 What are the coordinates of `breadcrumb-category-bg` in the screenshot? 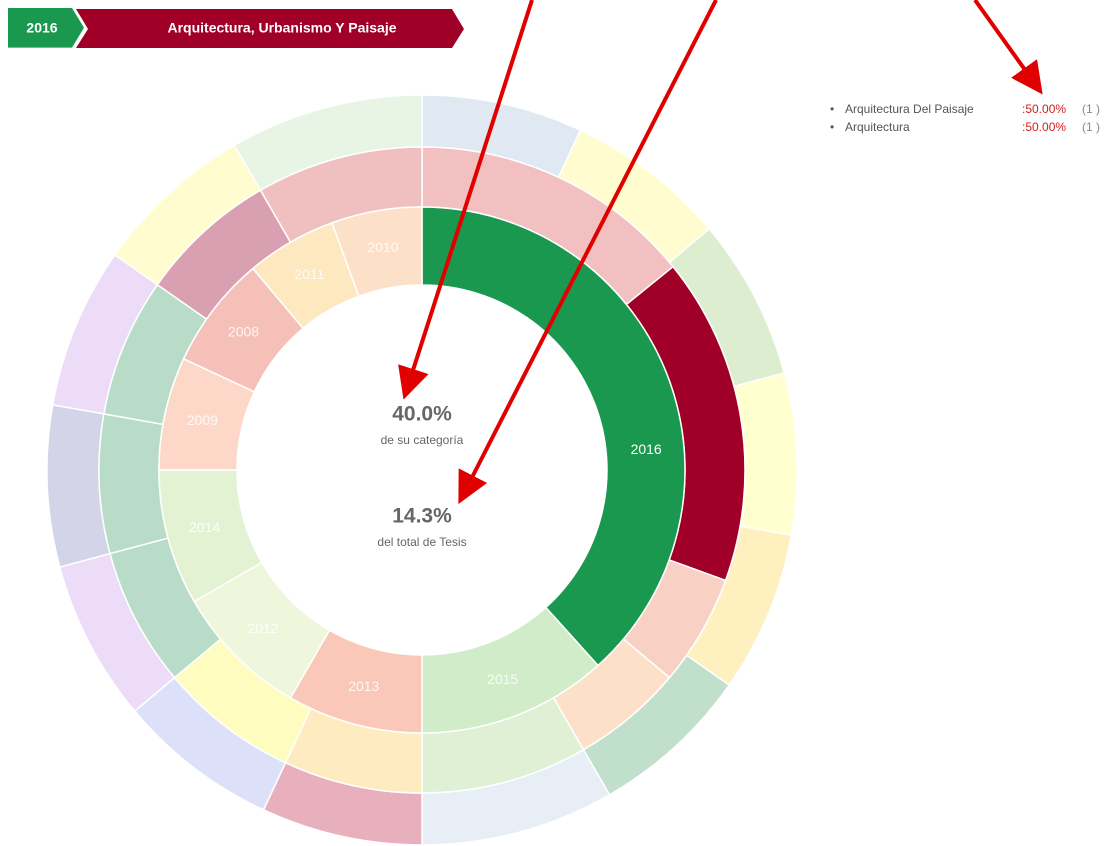 It's located at (270, 28).